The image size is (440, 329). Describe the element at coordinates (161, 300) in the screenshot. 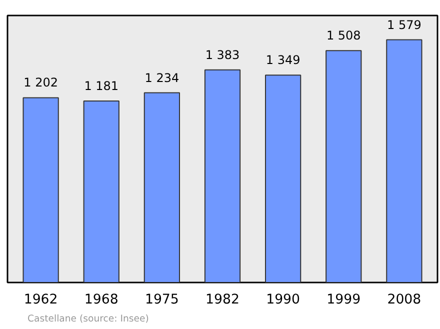

I see `x-tick-label: 1975` at that location.